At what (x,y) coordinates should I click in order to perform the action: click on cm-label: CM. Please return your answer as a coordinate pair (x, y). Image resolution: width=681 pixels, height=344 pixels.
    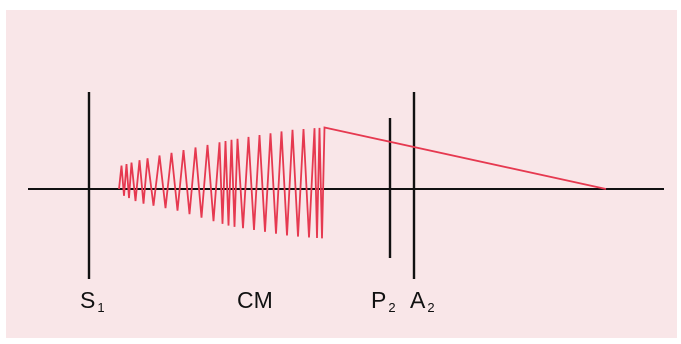
    Looking at the image, I should click on (255, 300).